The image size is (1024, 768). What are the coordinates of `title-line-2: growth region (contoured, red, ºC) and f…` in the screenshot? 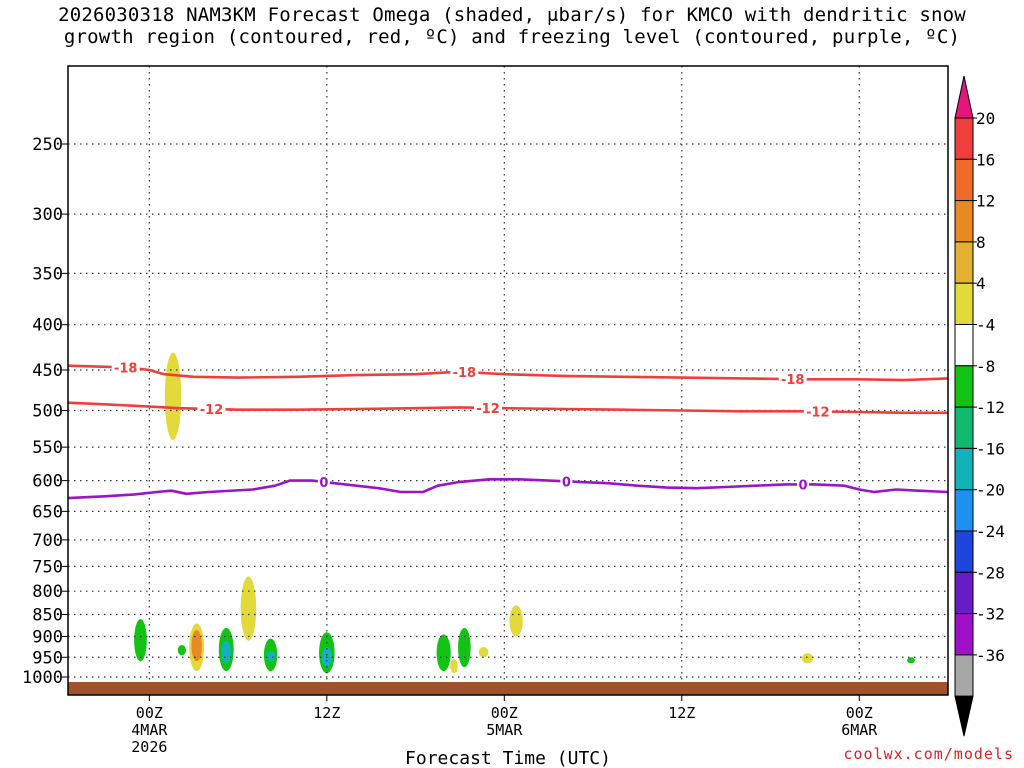 It's located at (512, 37).